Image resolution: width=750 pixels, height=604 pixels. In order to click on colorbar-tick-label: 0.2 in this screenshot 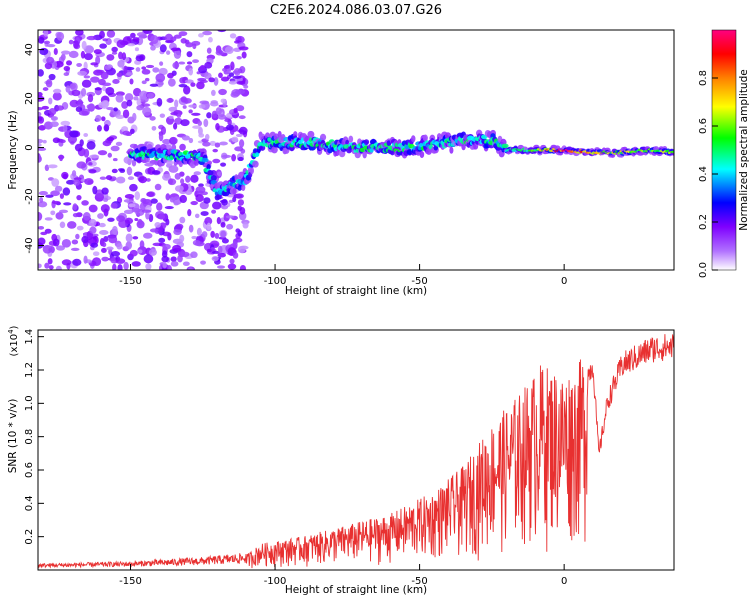, I will do `click(703, 222)`.